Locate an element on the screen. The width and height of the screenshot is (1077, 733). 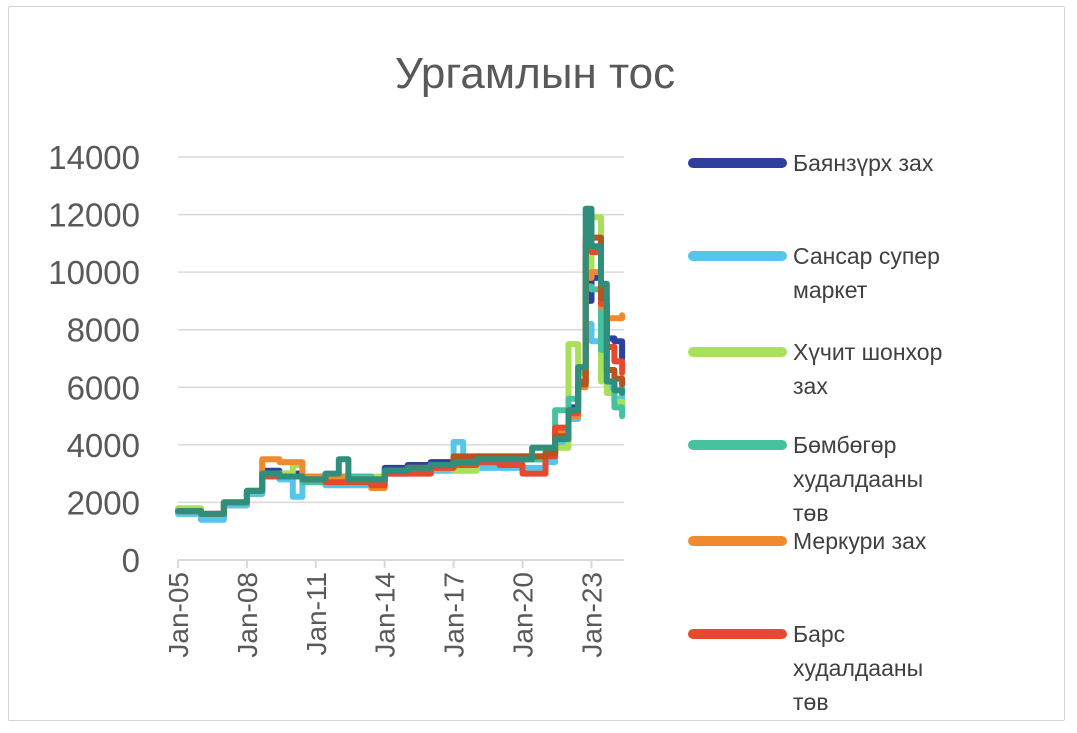
x-tick-label: Jan-20 is located at coordinates (523, 615).